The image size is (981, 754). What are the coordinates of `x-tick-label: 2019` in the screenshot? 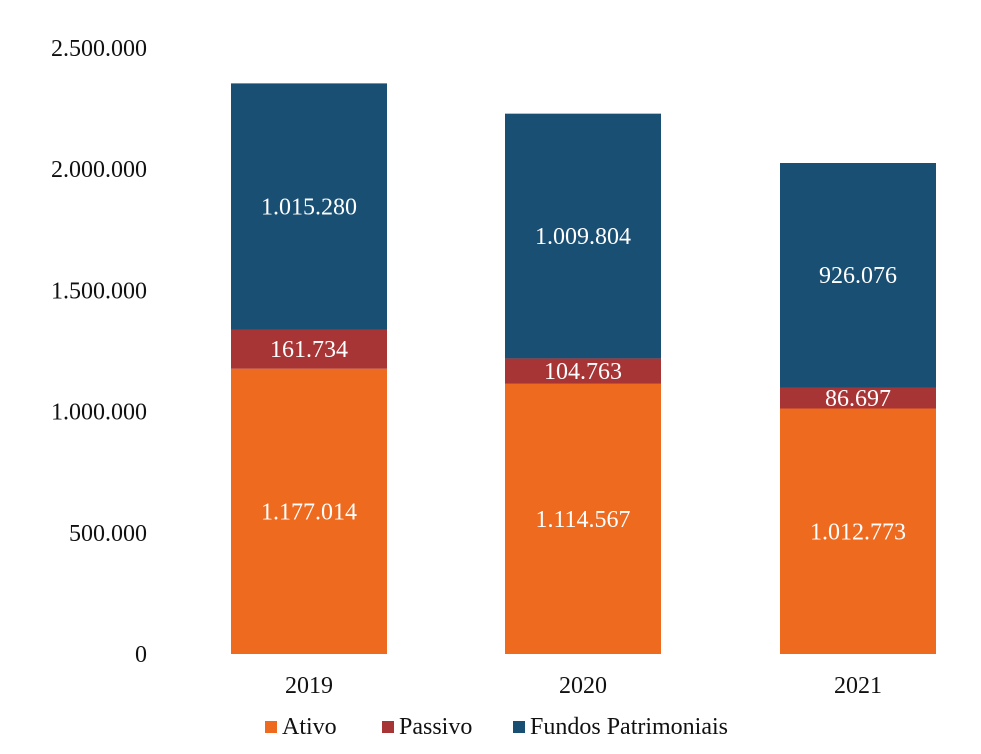 It's located at (309, 686).